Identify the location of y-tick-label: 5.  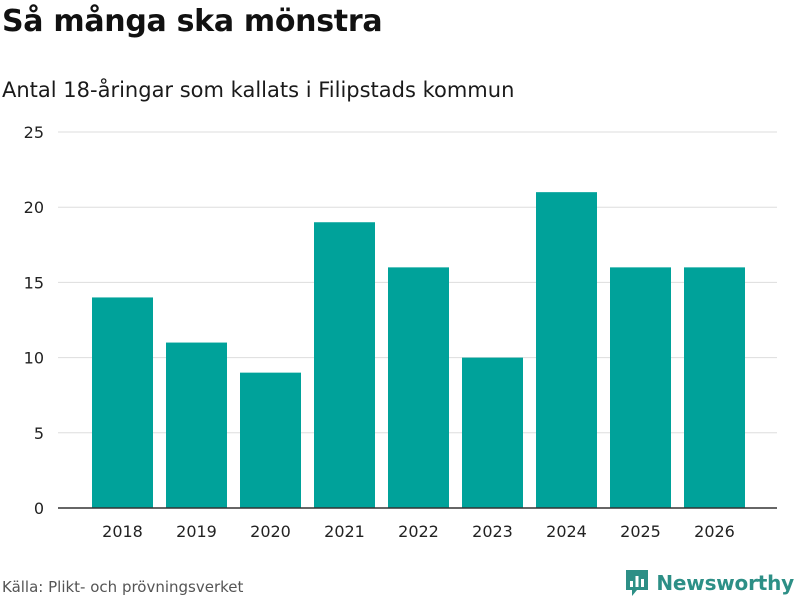
(39, 433).